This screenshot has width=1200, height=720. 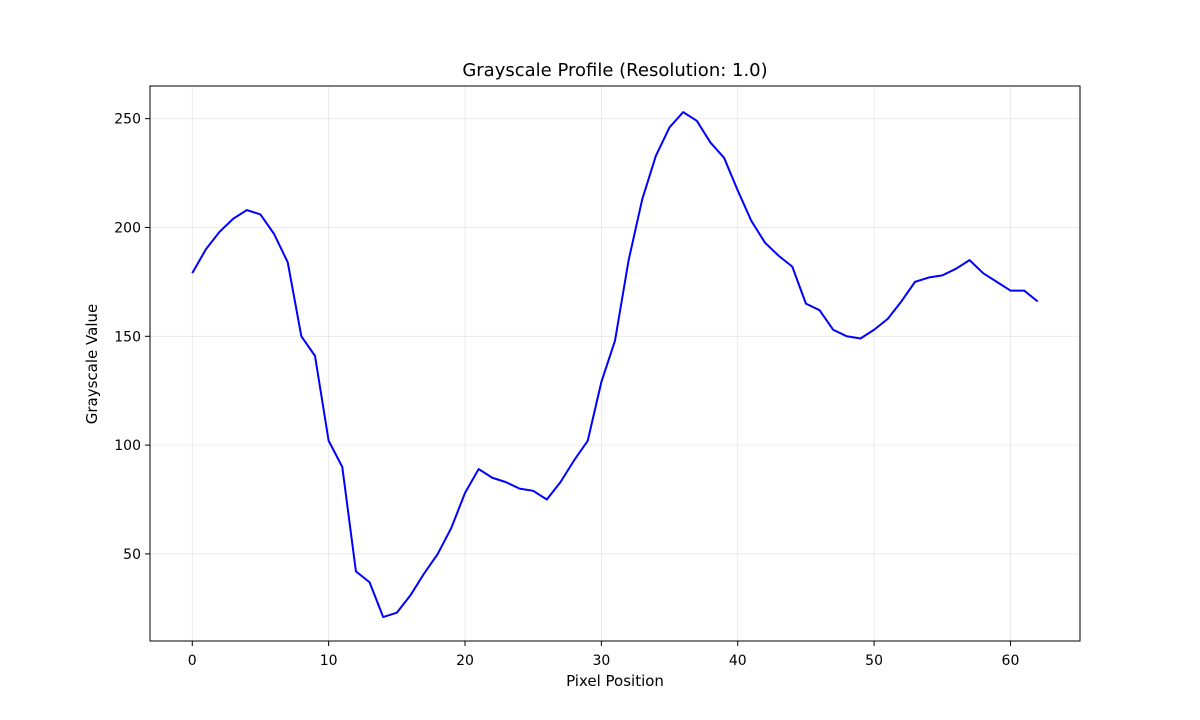 I want to click on x-tick-label: 0, so click(x=192, y=661).